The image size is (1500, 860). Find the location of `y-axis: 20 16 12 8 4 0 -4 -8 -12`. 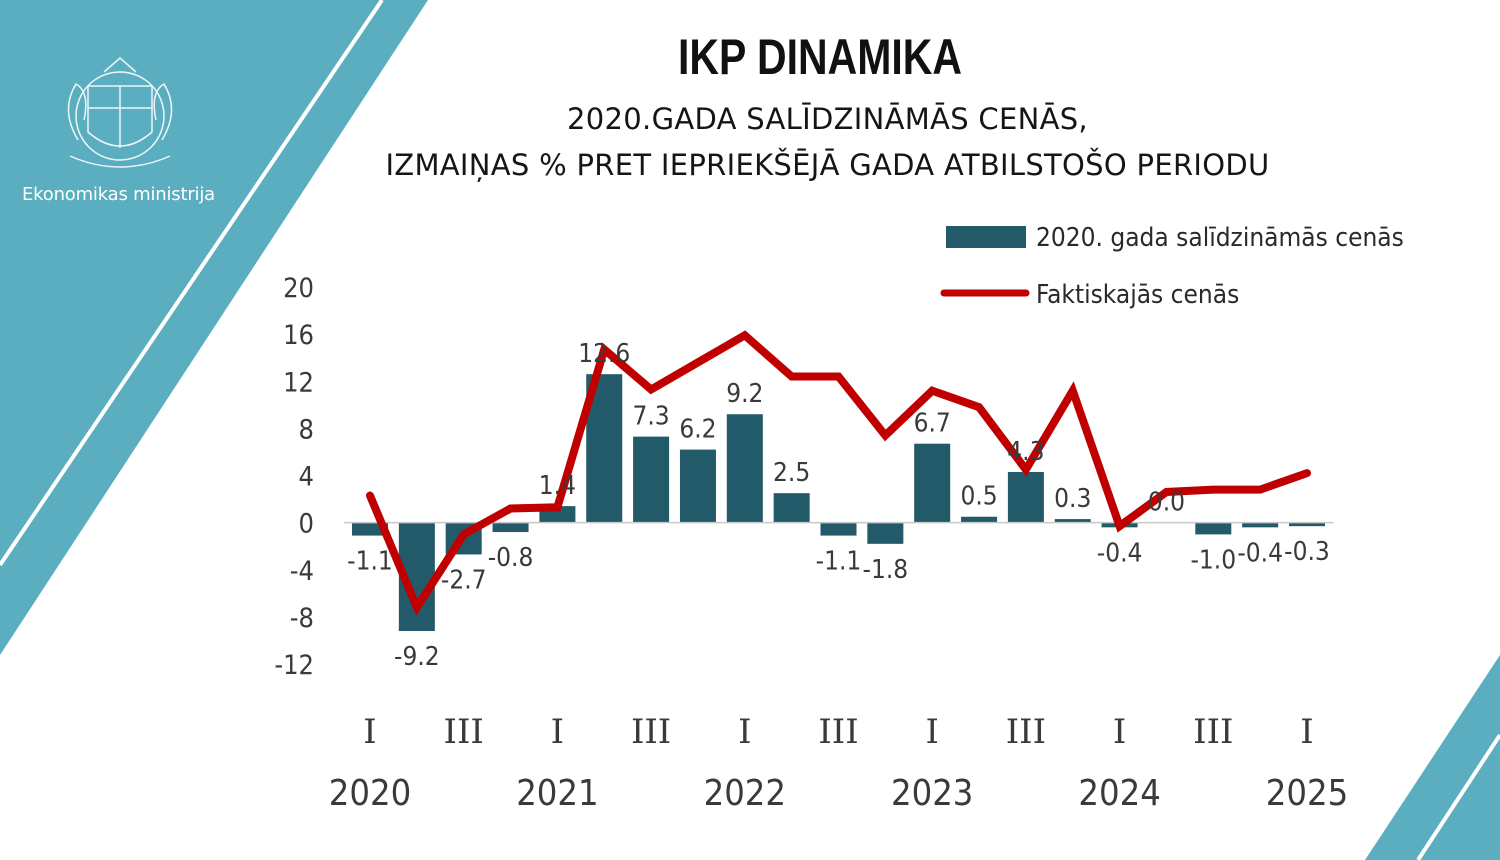

y-axis: 20 16 12 8 4 0 -4 -8 -12 is located at coordinates (294, 477).